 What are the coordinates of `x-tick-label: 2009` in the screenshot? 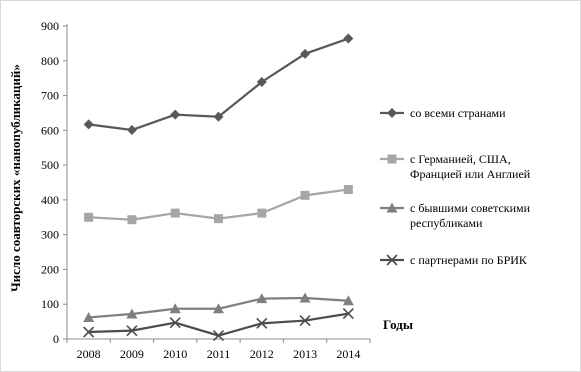 It's located at (132, 354).